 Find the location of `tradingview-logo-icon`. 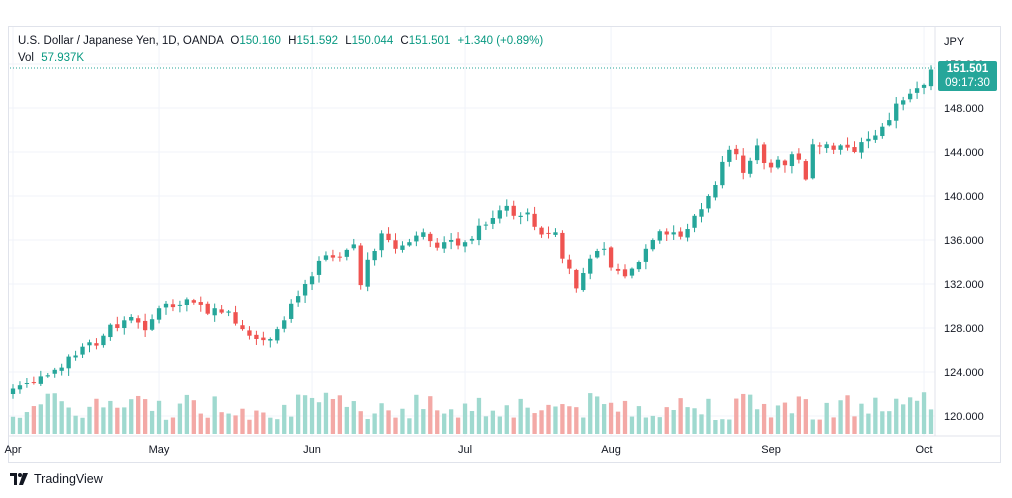

tradingview-logo-icon is located at coordinates (19, 479).